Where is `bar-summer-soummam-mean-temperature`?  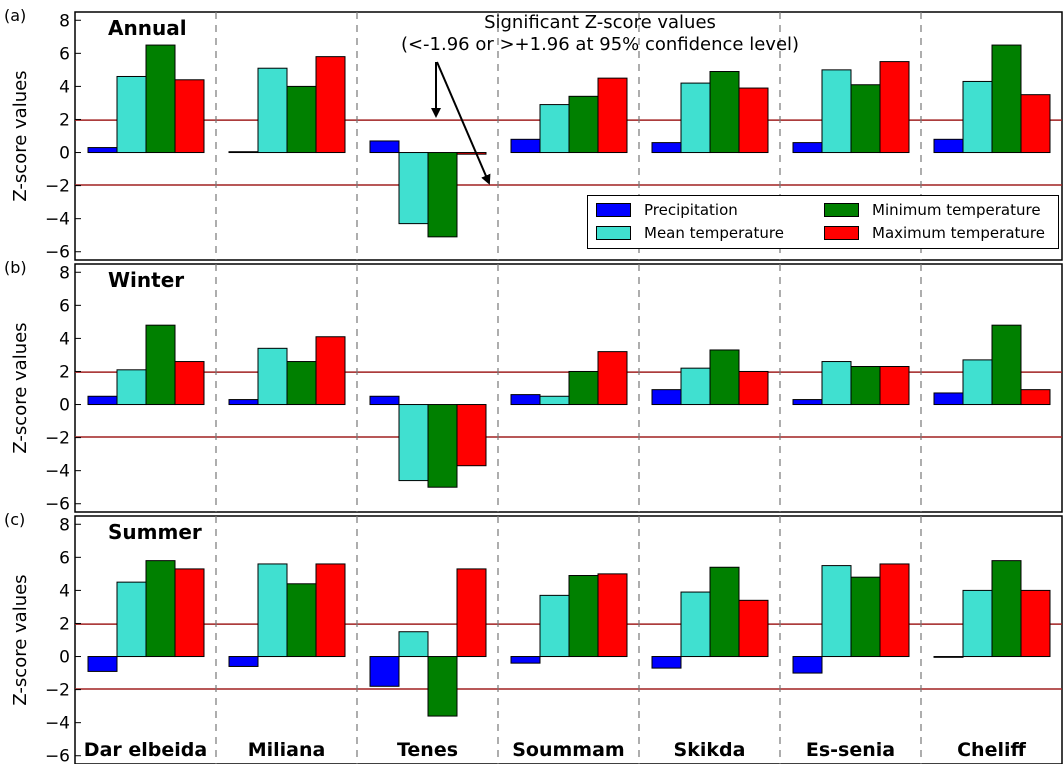 bar-summer-soummam-mean-temperature is located at coordinates (554, 626).